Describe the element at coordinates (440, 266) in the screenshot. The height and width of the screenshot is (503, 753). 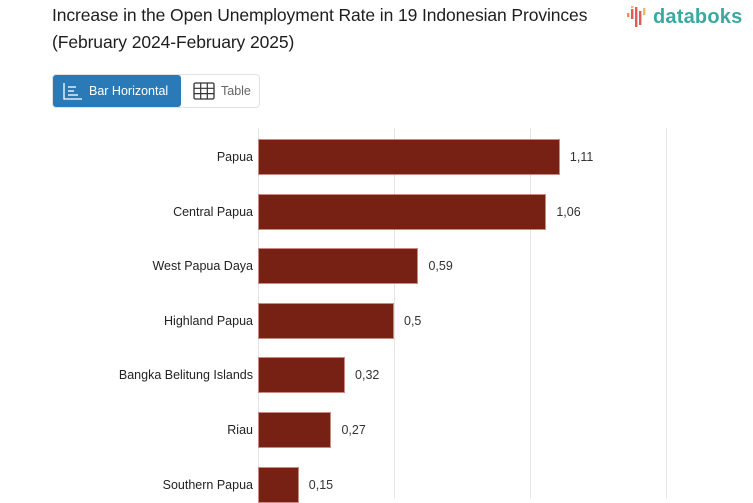
I see `value-label: 0,59` at that location.